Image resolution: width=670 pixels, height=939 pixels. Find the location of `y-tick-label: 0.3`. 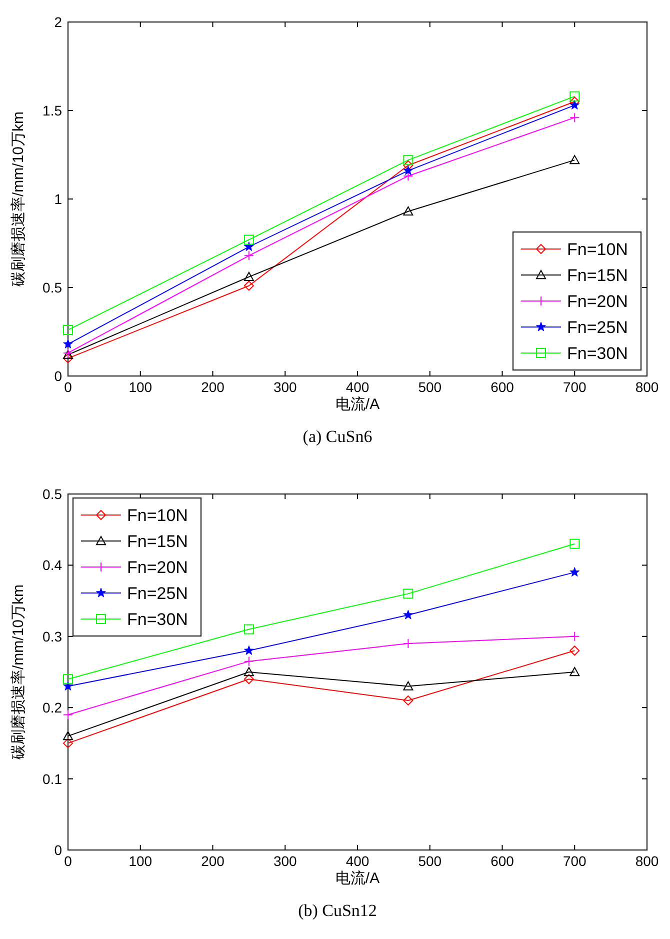

y-tick-label: 0.3 is located at coordinates (52, 636).